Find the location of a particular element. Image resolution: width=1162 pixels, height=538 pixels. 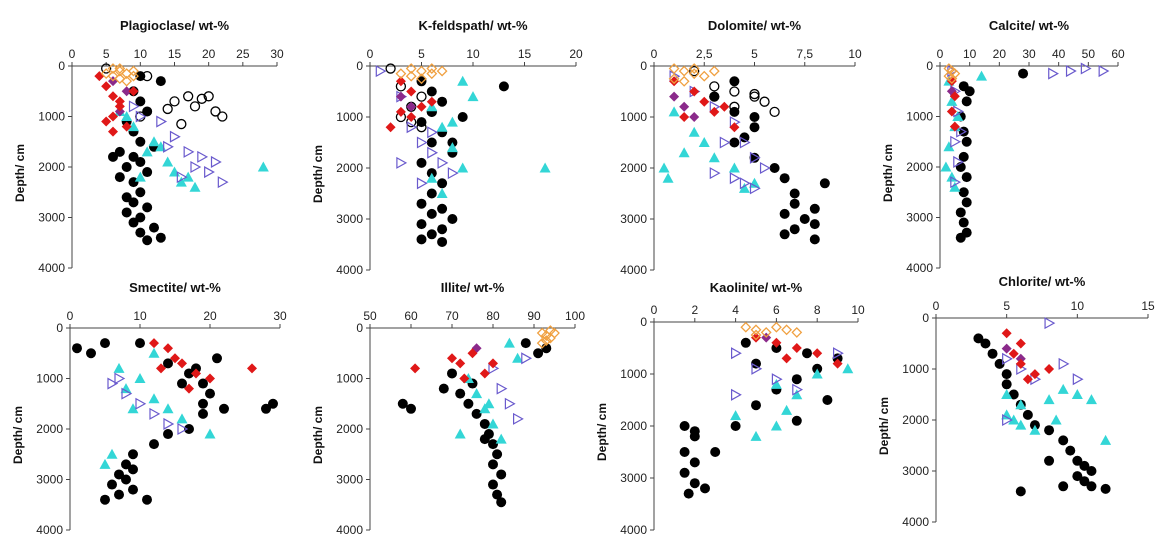

panel-title: Plagioclase/ wt-% is located at coordinates (175, 25).